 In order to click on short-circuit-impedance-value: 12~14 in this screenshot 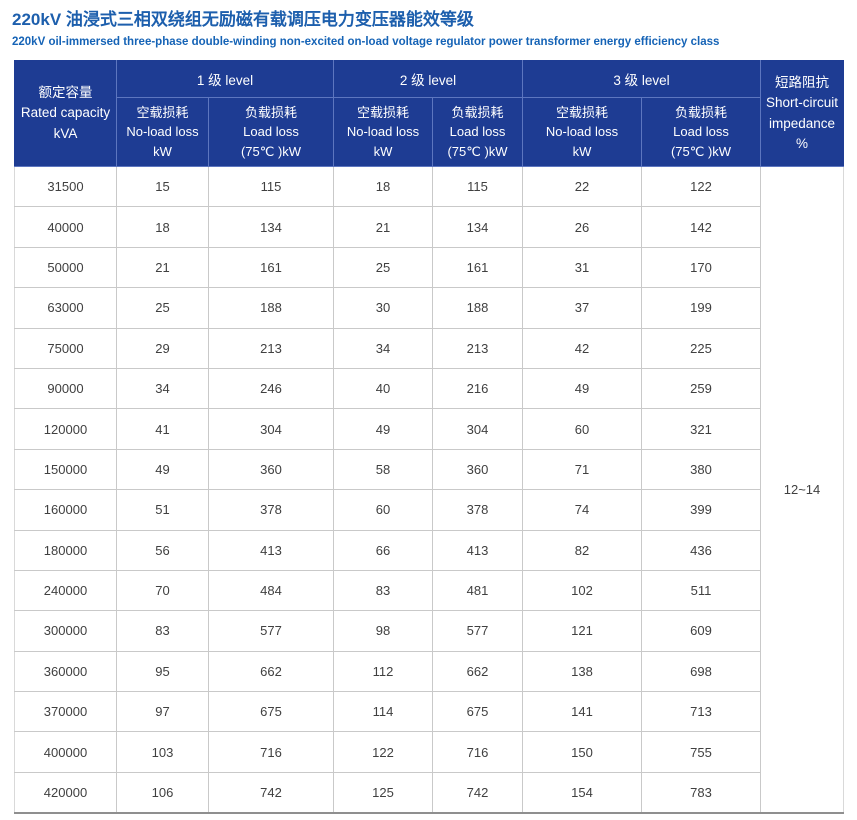, I will do `click(802, 489)`.